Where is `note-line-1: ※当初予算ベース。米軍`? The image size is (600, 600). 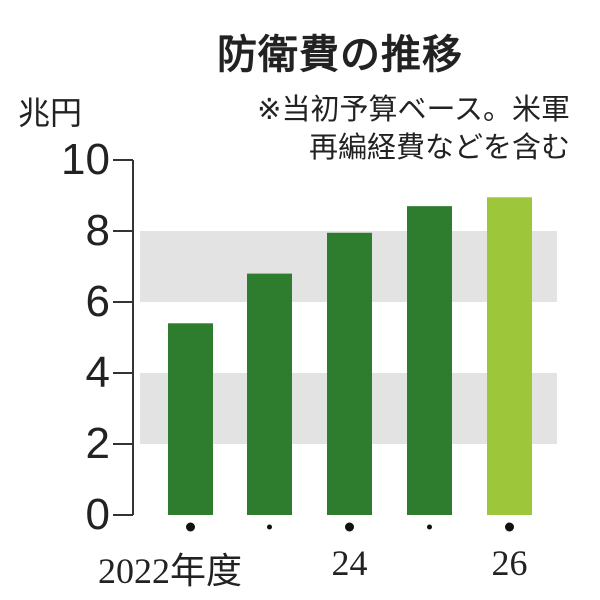 note-line-1: ※当初予算ベース。米軍 is located at coordinates (413, 109).